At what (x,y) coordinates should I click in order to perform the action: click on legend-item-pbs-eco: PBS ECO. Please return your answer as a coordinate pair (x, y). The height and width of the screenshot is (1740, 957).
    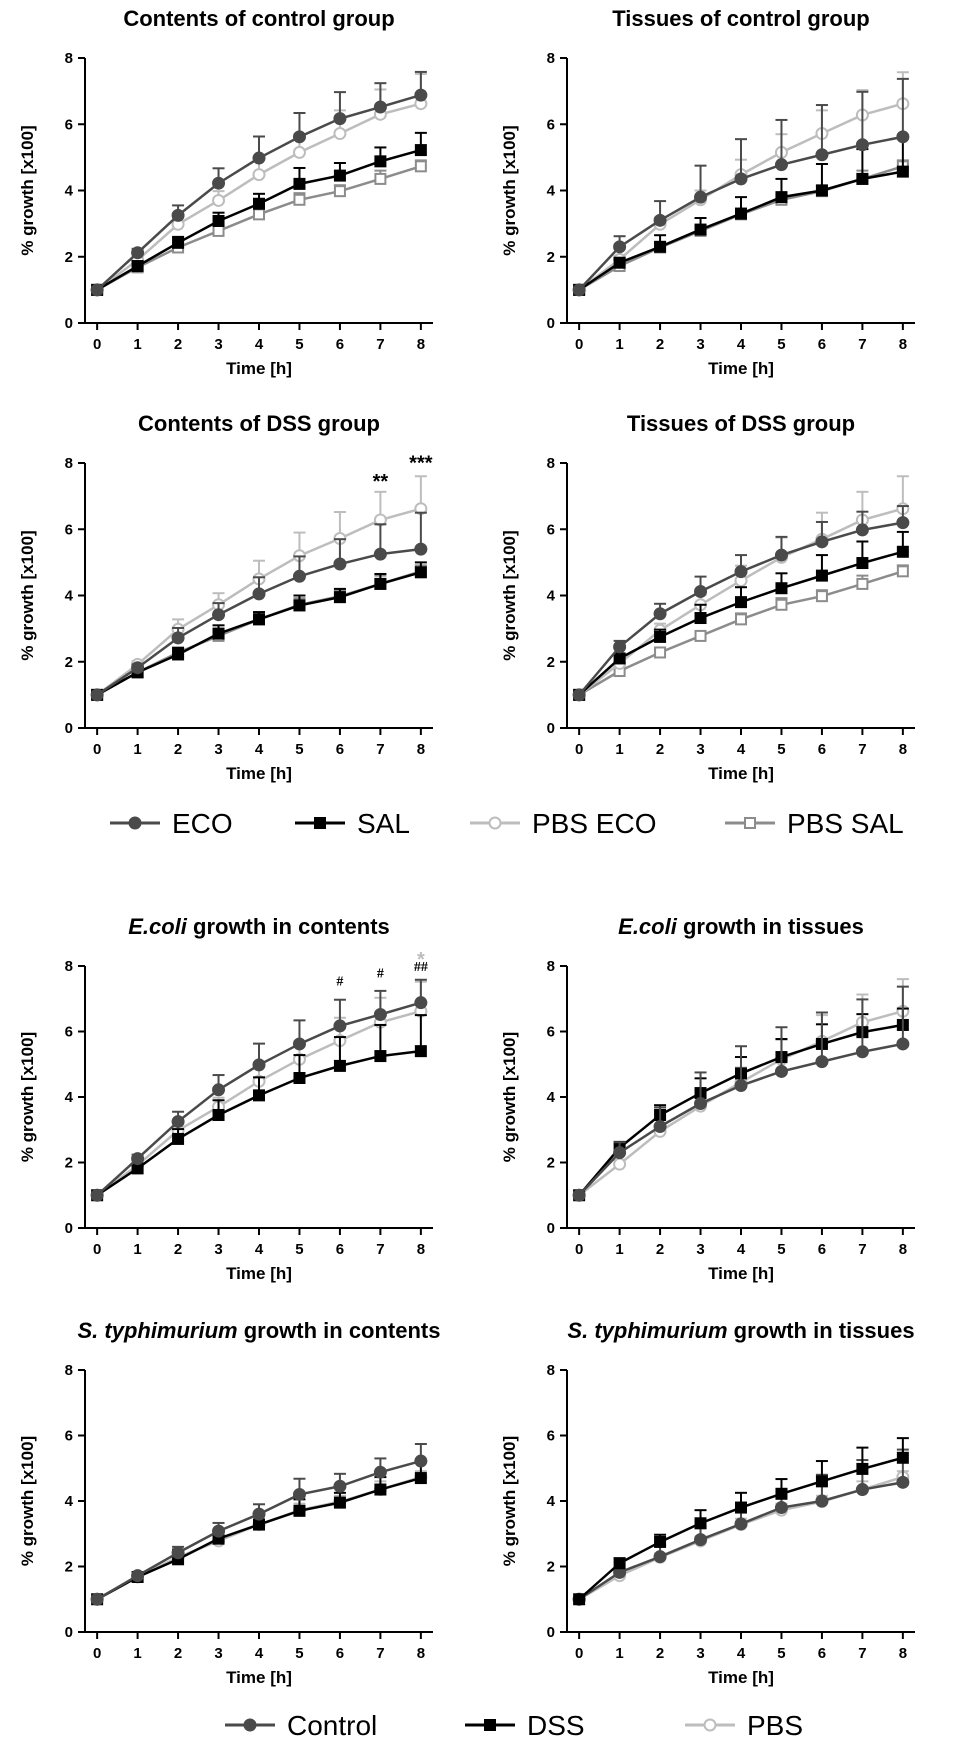
    Looking at the image, I should click on (563, 823).